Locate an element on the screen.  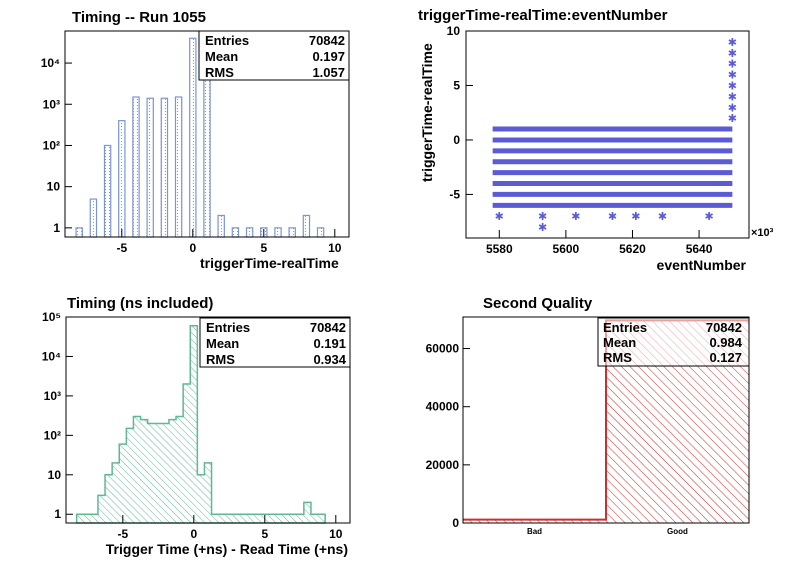
x-category-label: Bad is located at coordinates (534, 531).